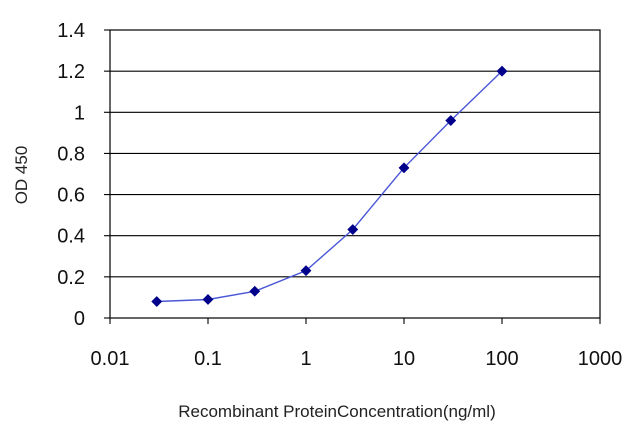 This screenshot has height=427, width=640. I want to click on y-tick-label: 1, so click(79, 113).